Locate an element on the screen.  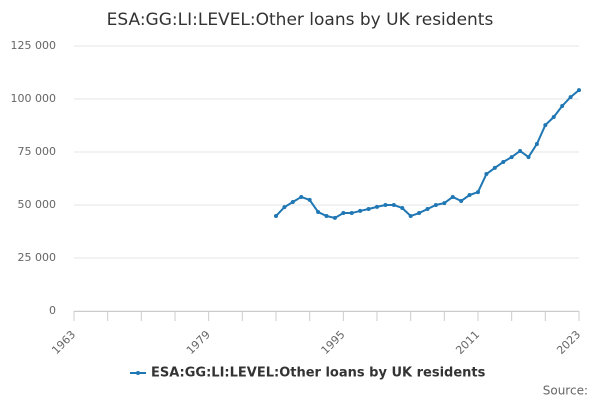
legend-marker is located at coordinates (138, 373).